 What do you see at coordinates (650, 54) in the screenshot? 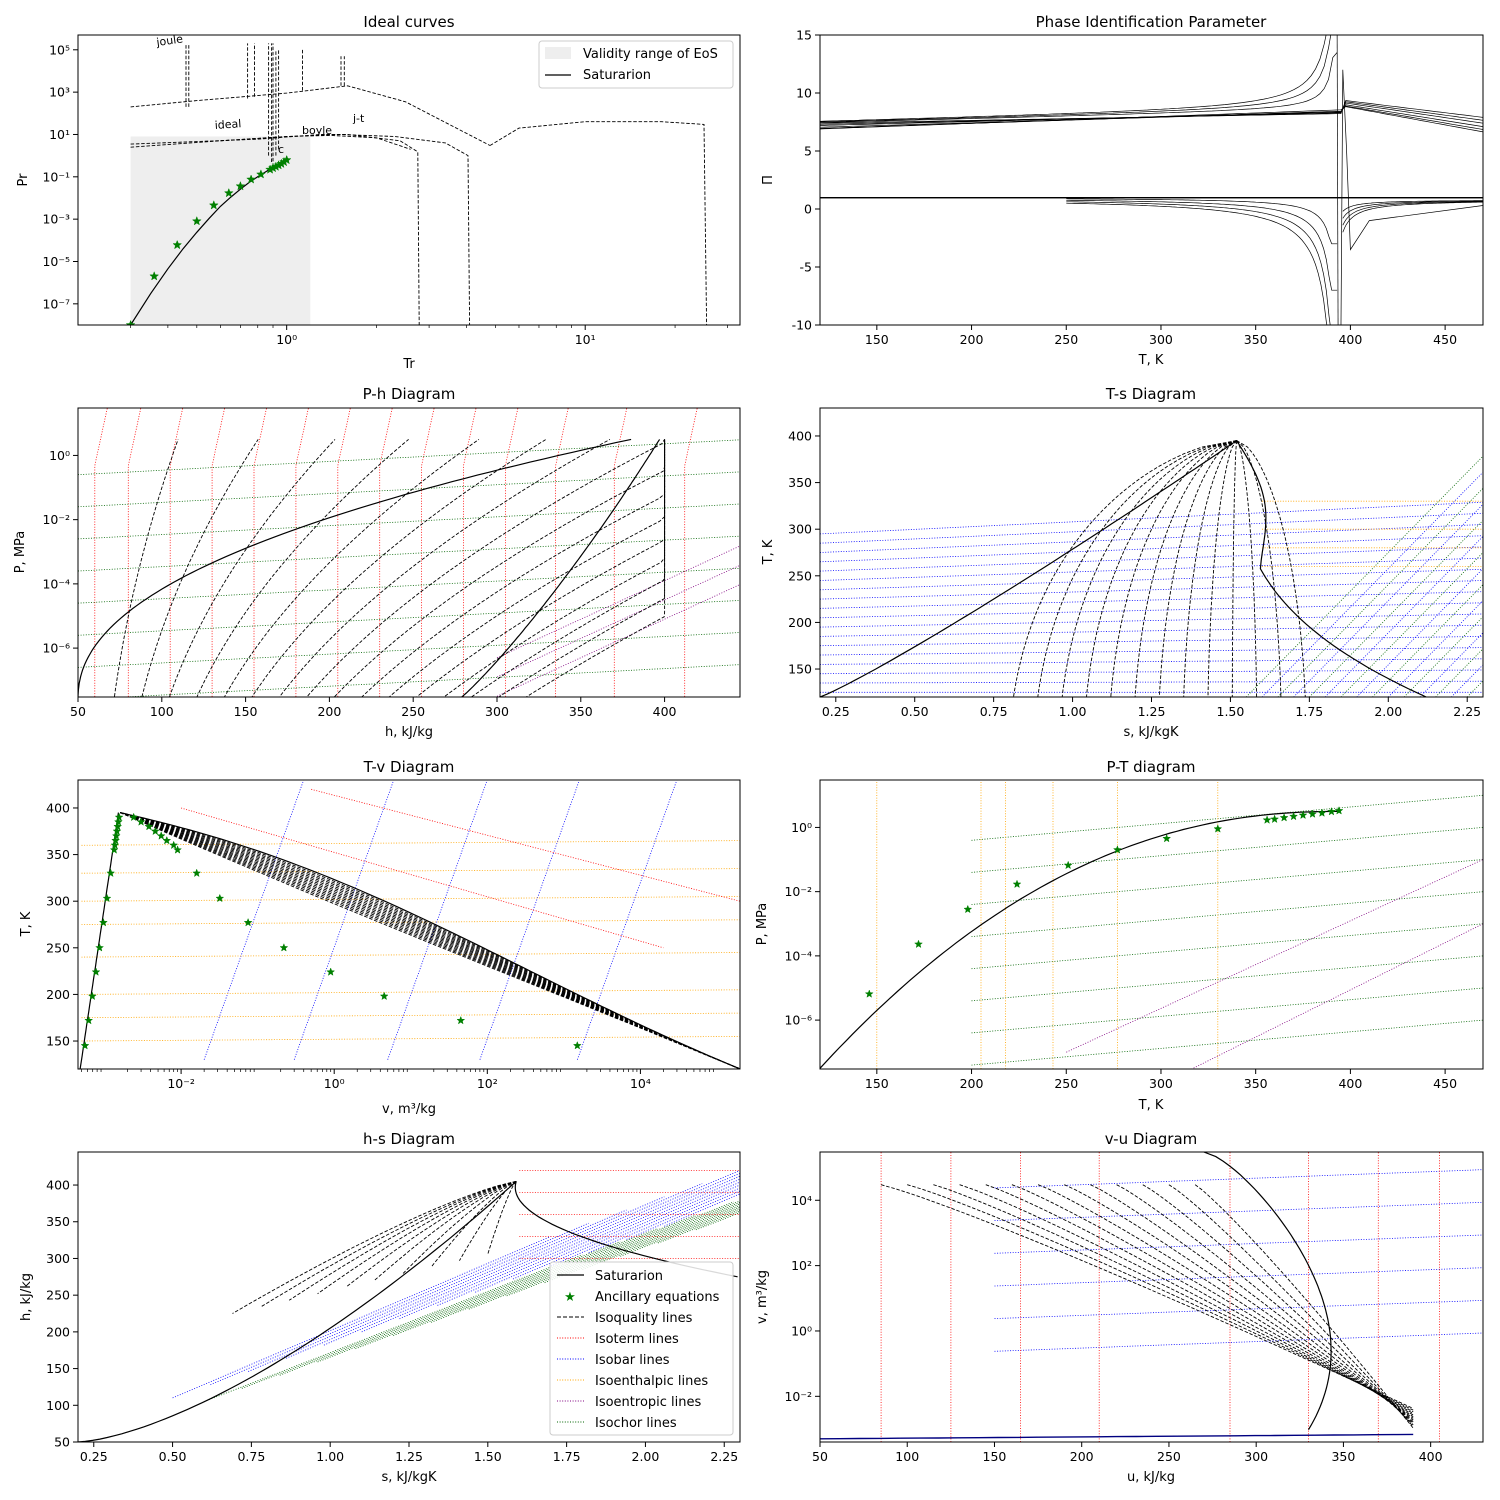
I see `legend-validity-label: Validity range of EoS` at bounding box center [650, 54].